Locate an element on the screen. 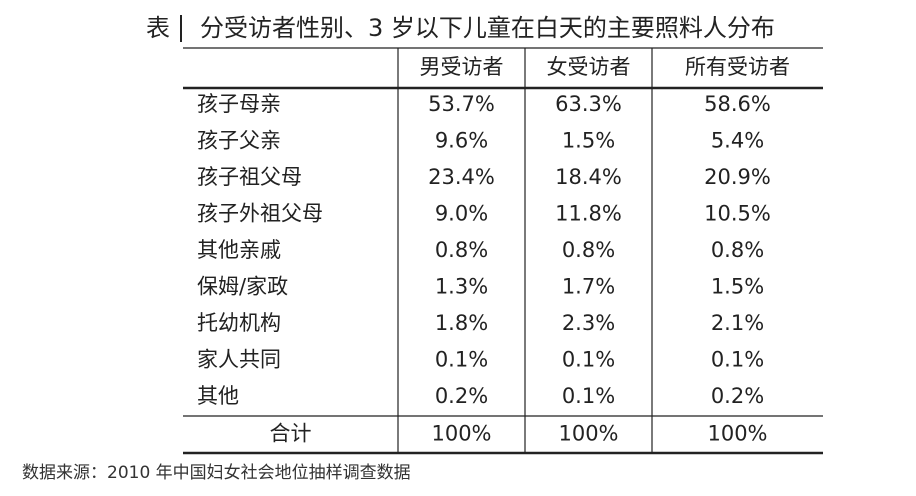 Image resolution: width=916 pixels, height=496 pixels. cell-value: 10.5% is located at coordinates (737, 214).